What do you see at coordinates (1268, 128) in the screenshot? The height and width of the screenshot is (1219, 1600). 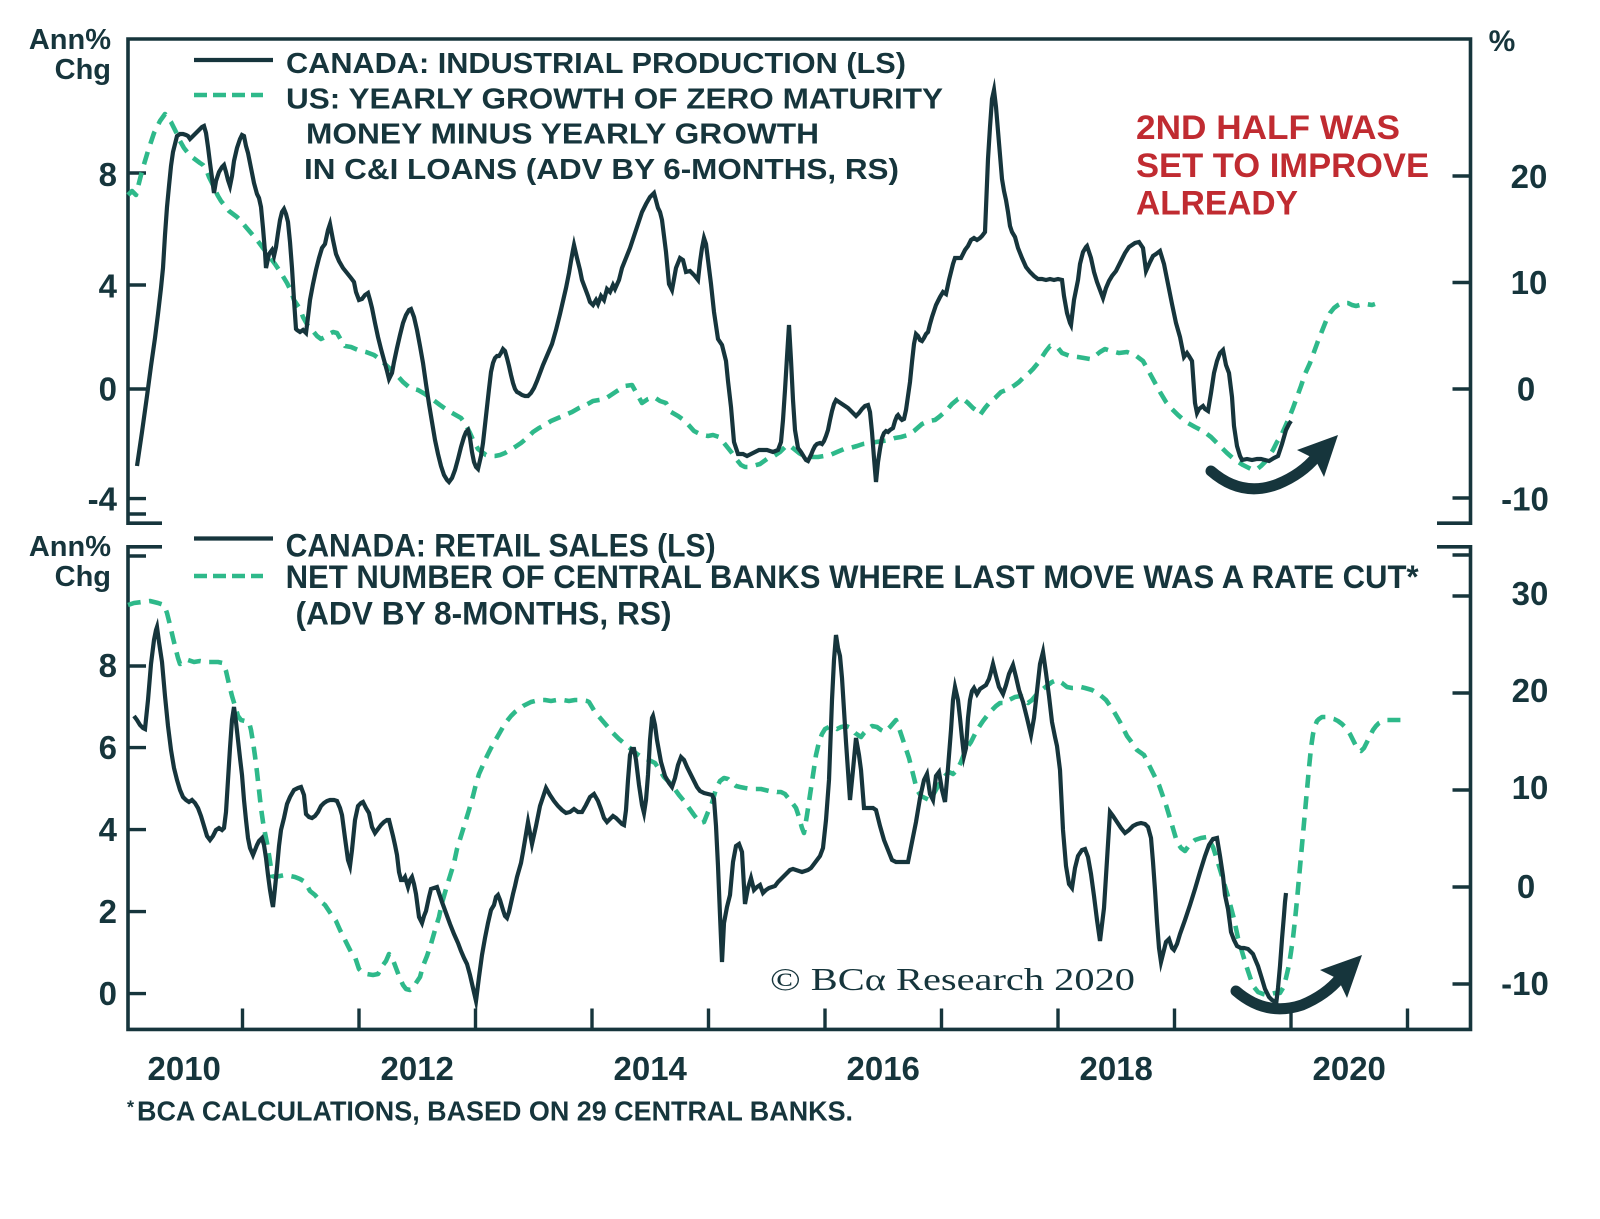 I see `svg-text: 2ND HALF WAS` at bounding box center [1268, 128].